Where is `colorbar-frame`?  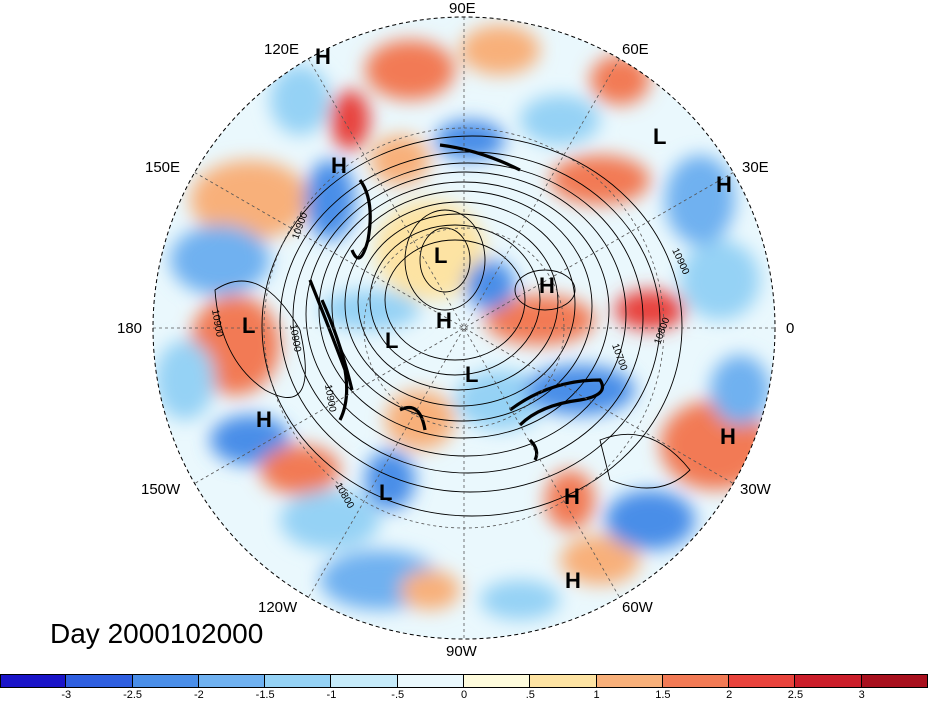 colorbar-frame is located at coordinates (464, 681).